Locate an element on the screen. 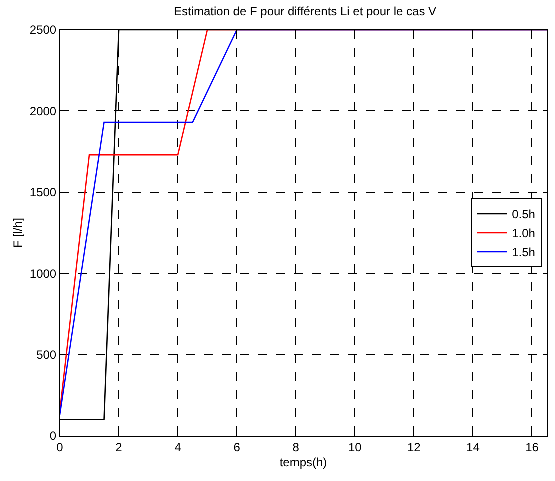 Image resolution: width=555 pixels, height=481 pixels. y-tick-label: 500 is located at coordinates (46, 355).